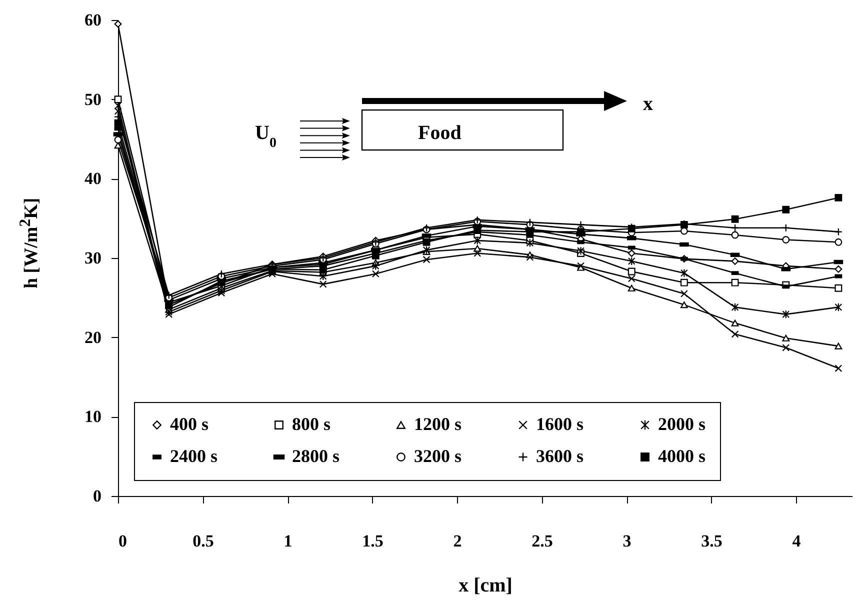 Image resolution: width=861 pixels, height=612 pixels. I want to click on legend-label: 400 s, so click(189, 424).